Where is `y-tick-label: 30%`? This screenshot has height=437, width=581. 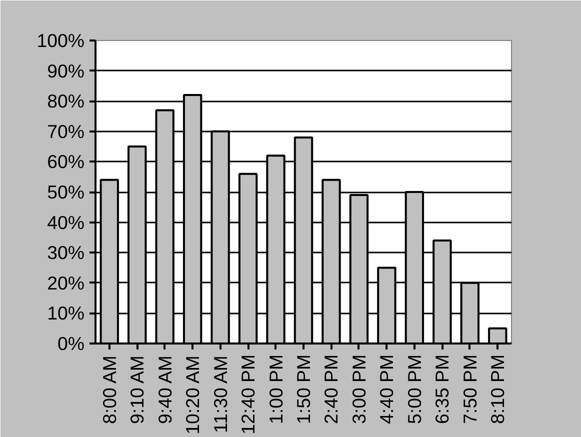
y-tick-label: 30% is located at coordinates (66, 253).